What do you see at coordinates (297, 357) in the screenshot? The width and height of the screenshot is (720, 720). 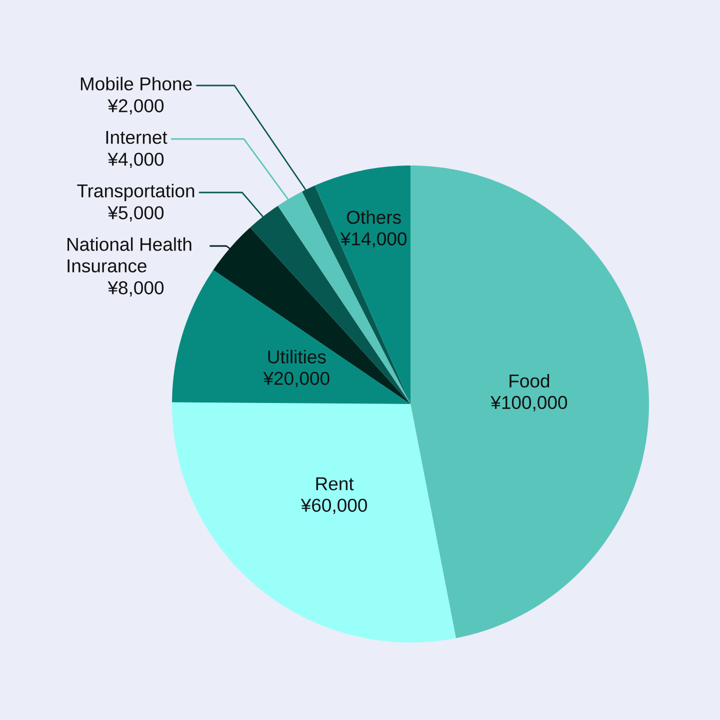 I see `slice-label: Utilities` at bounding box center [297, 357].